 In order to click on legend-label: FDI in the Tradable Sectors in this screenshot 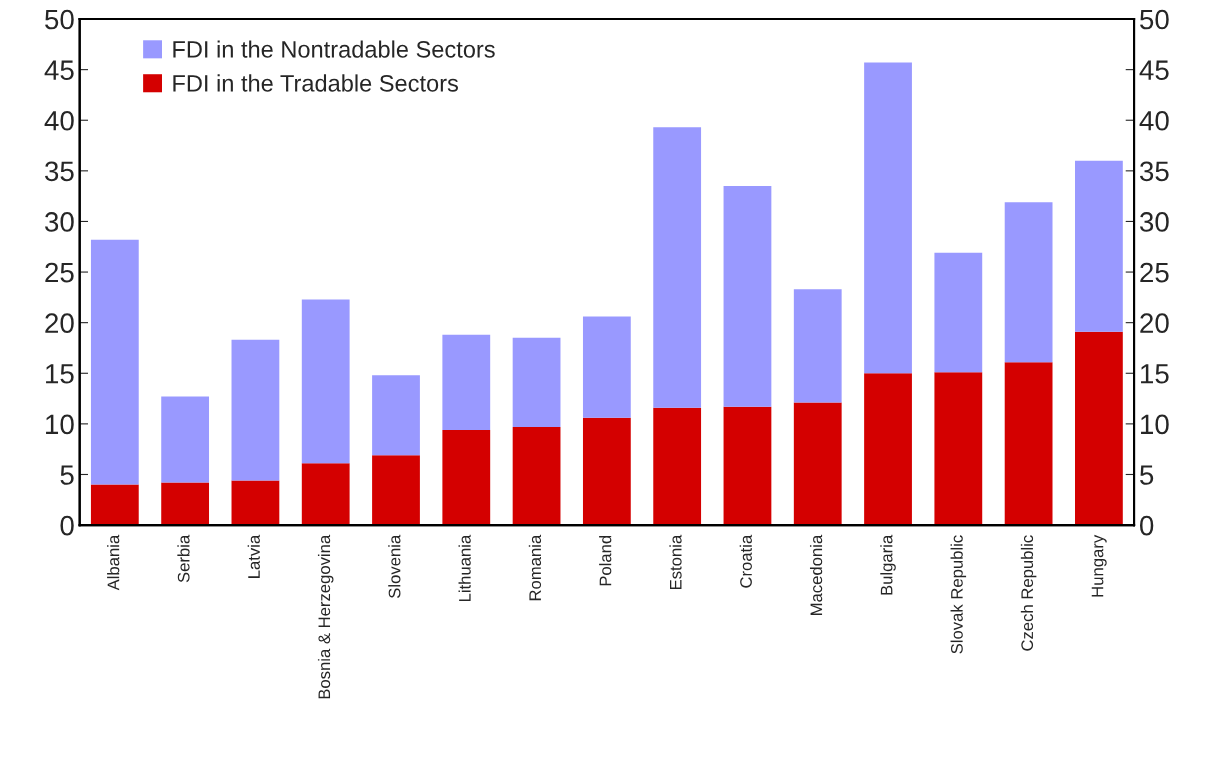, I will do `click(315, 83)`.